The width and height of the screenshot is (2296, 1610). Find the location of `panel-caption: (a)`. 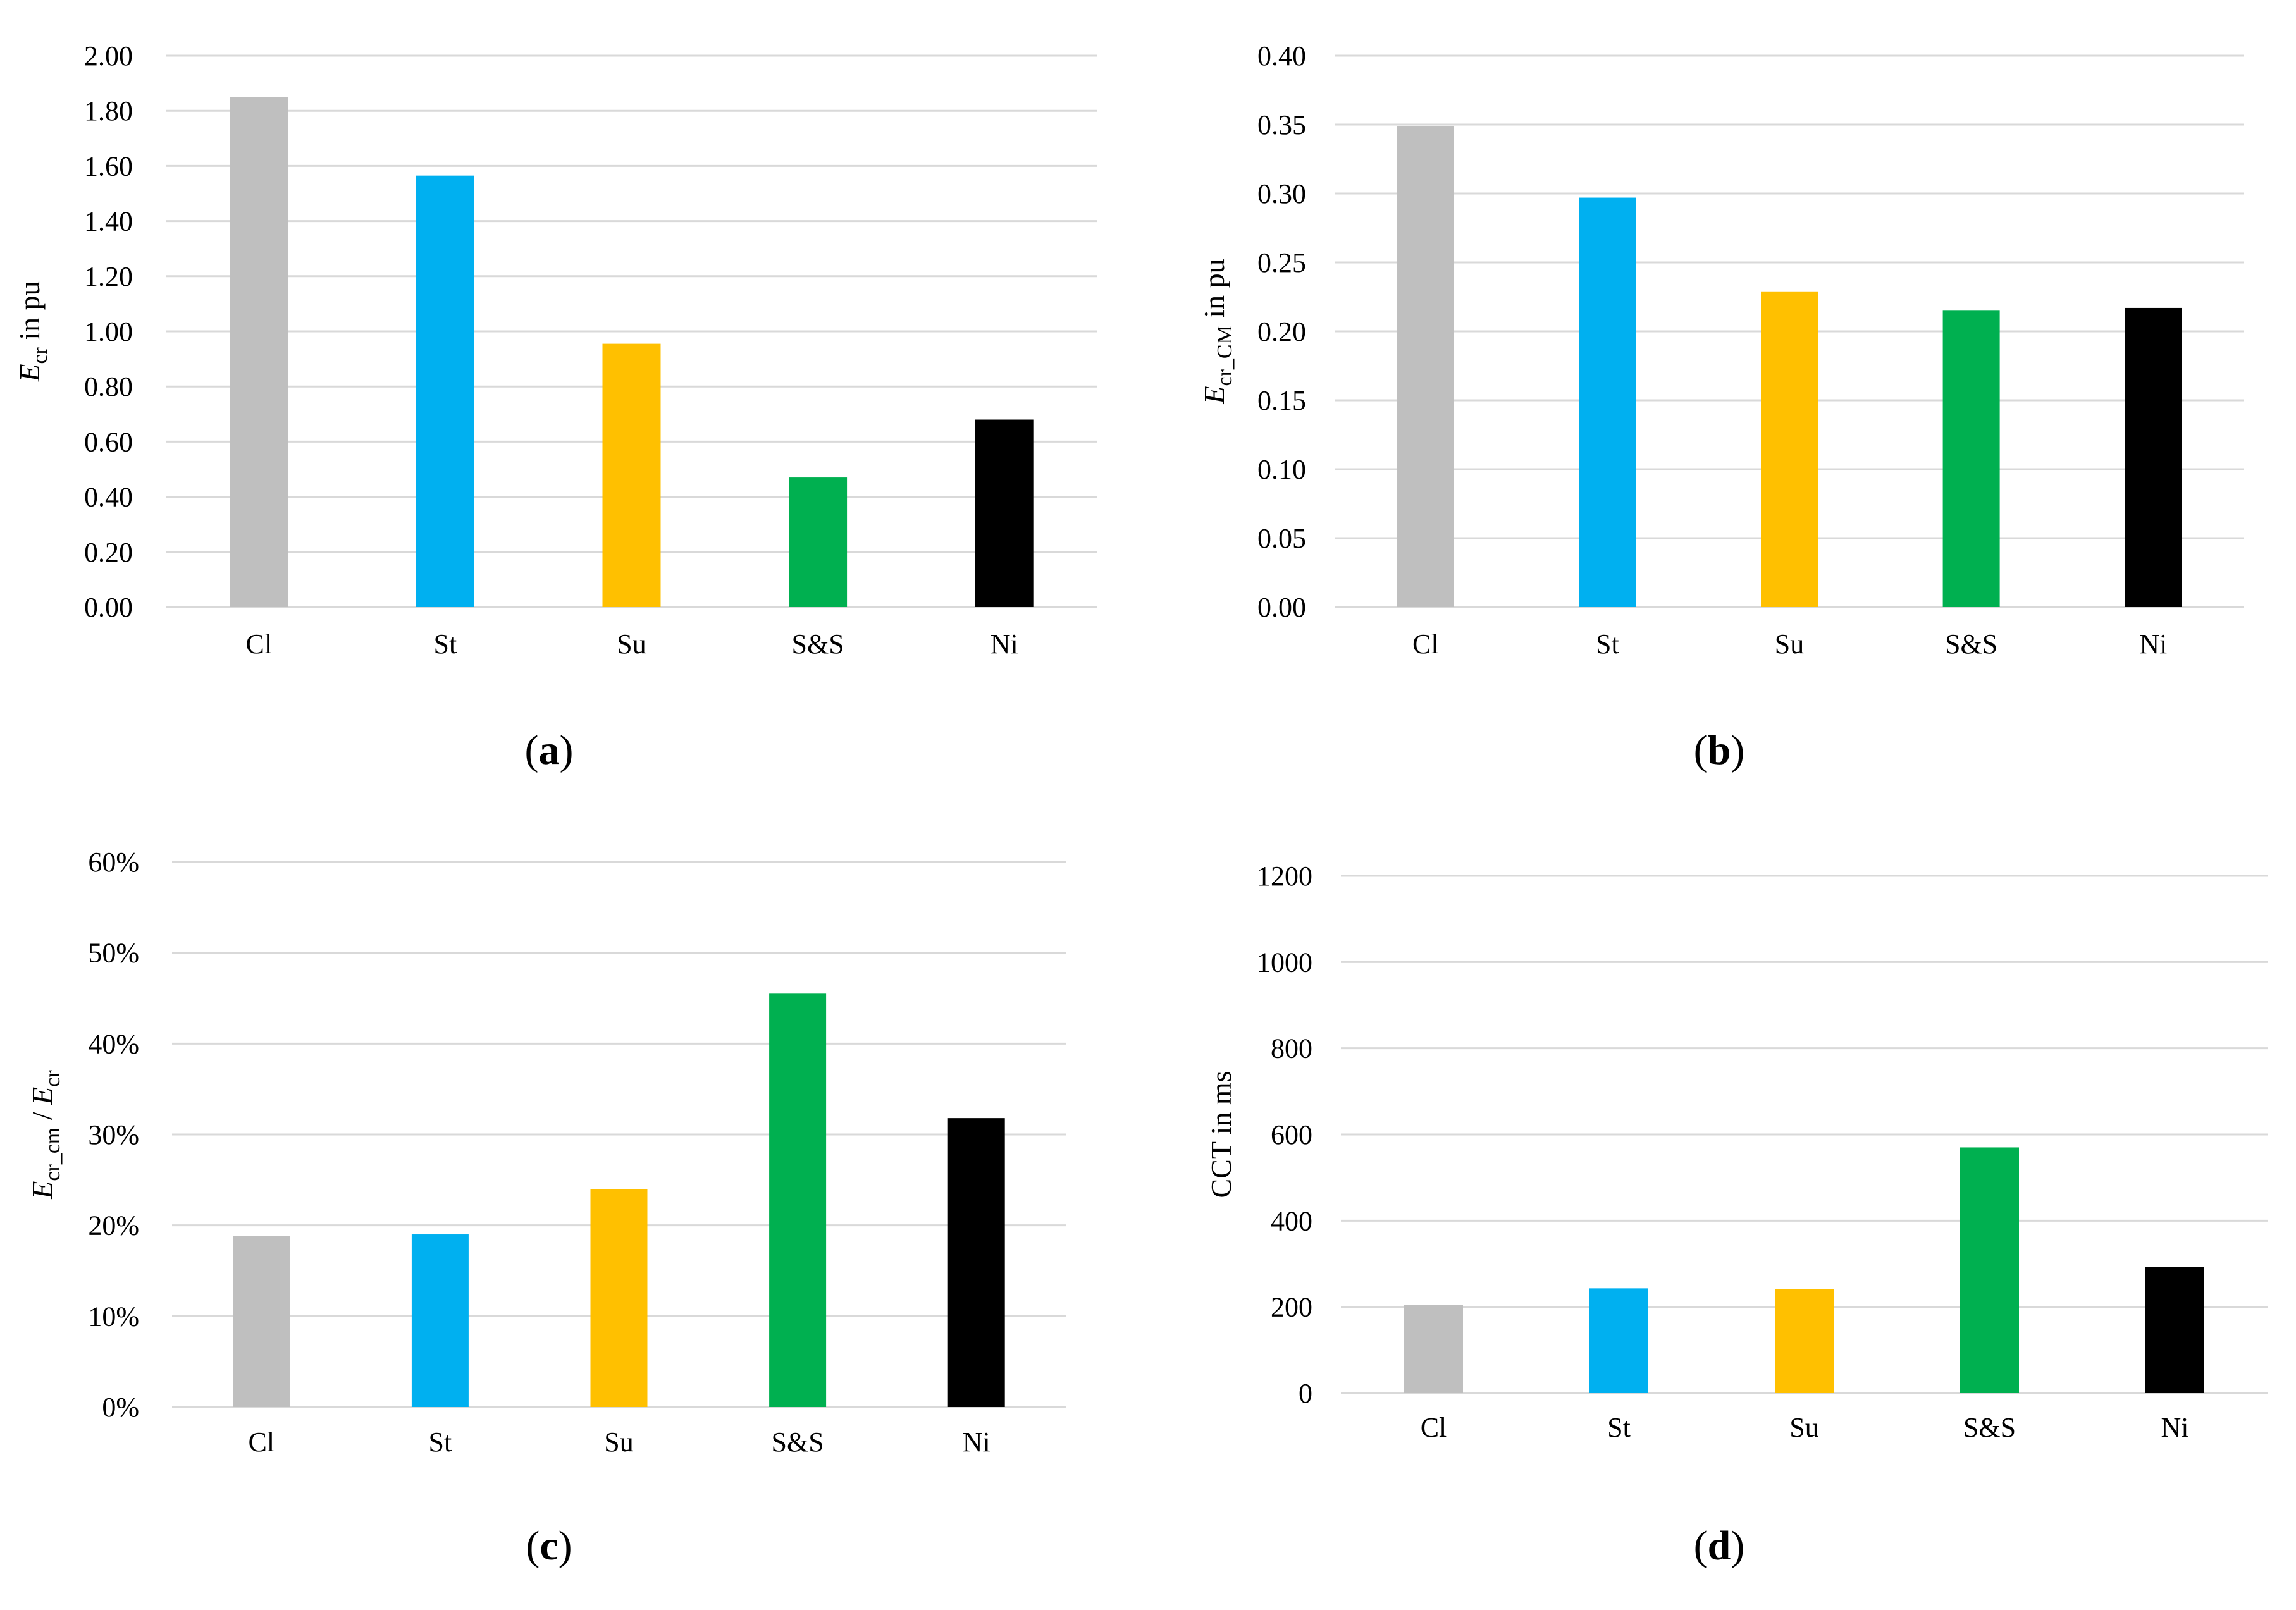

panel-caption: (a) is located at coordinates (549, 750).